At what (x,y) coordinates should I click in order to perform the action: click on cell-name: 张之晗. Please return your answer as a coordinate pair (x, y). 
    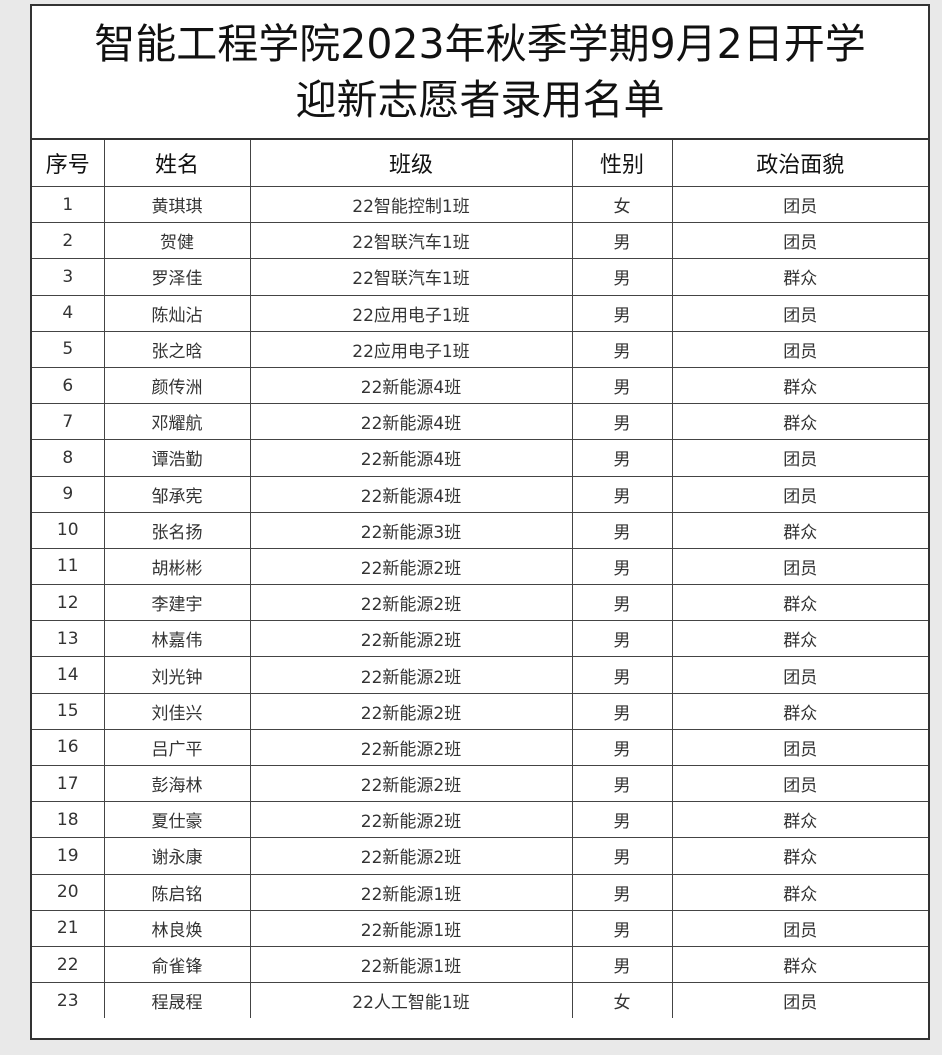
    Looking at the image, I should click on (177, 349).